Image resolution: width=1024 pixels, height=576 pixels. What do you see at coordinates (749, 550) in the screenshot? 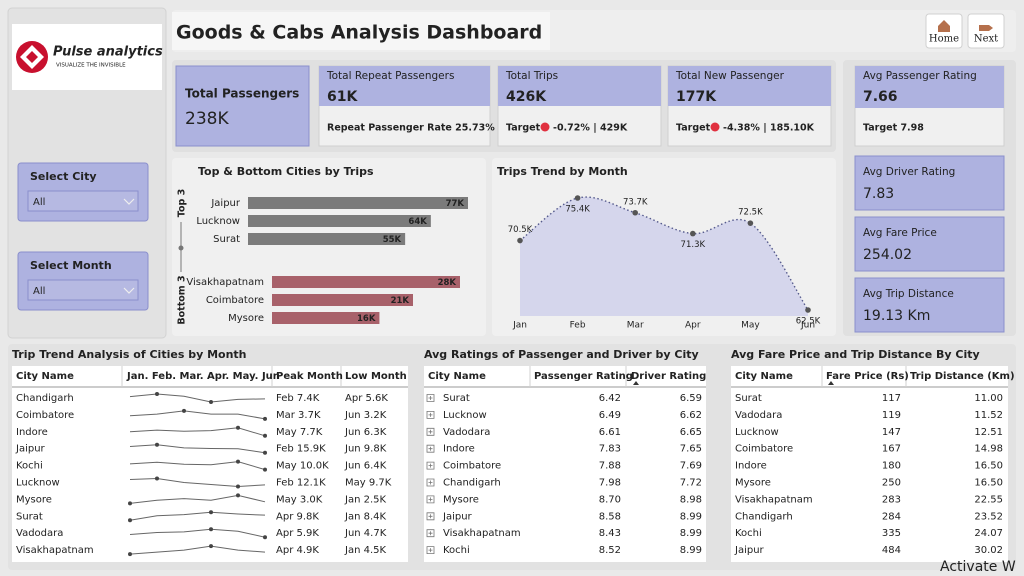
I see `table-cell: Jaipur` at bounding box center [749, 550].